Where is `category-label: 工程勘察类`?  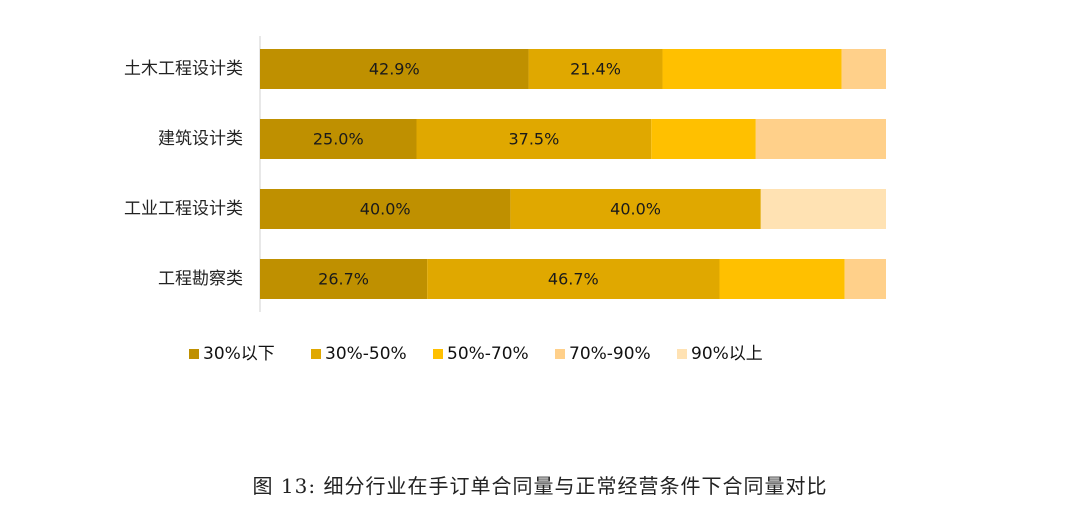
category-label: 工程勘察类 is located at coordinates (200, 279).